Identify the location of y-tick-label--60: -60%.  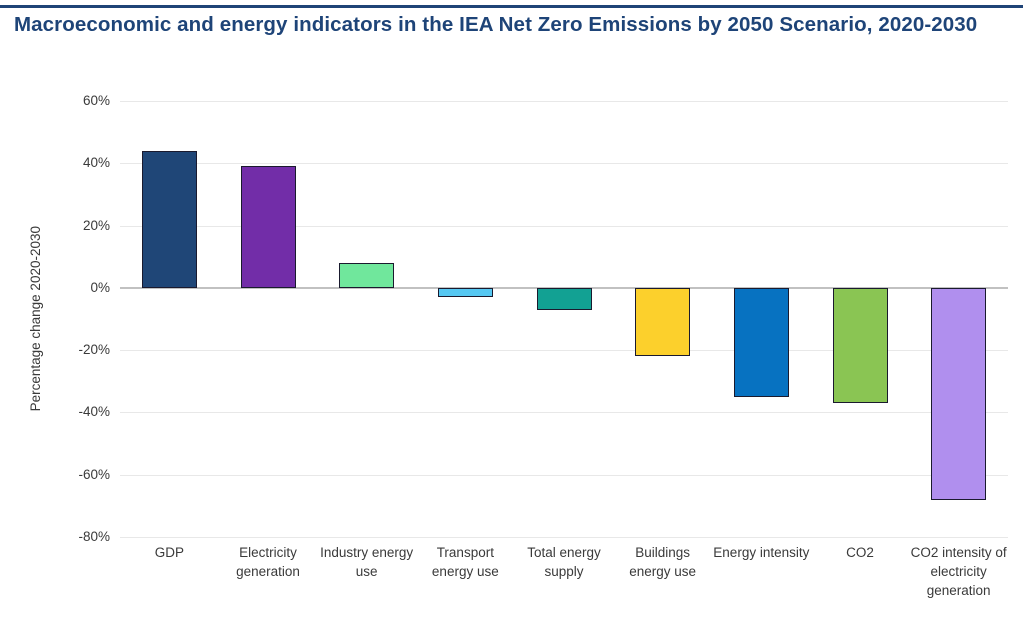
(94, 474).